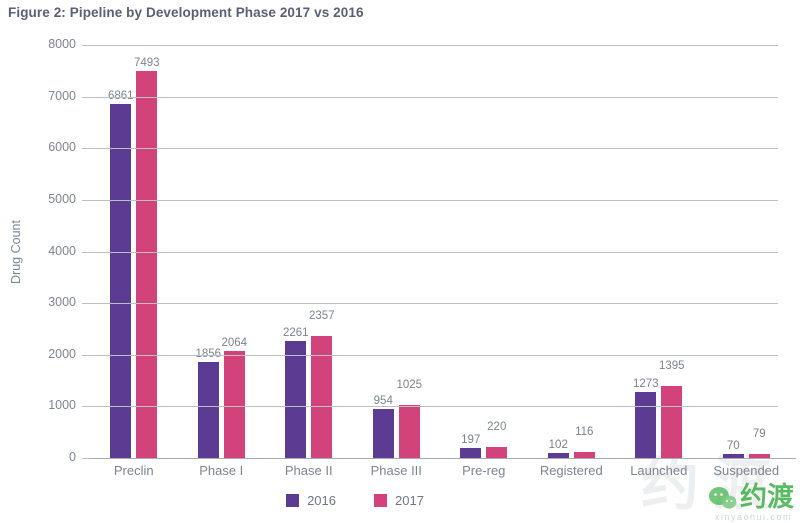 This screenshot has width=800, height=523. I want to click on x-label-pre-reg: Pre-reg, so click(484, 470).